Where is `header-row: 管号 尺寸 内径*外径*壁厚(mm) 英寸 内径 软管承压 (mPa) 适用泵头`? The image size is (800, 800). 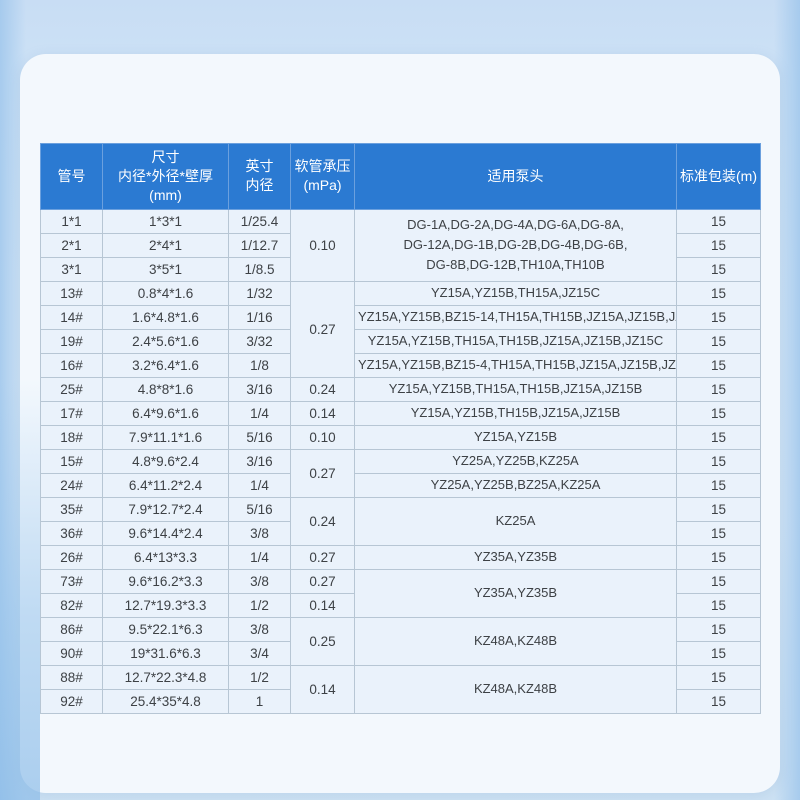 header-row: 管号 尺寸 内径*外径*壁厚(mm) 英寸 内径 软管承压 (mPa) 适用泵头 is located at coordinates (400, 176).